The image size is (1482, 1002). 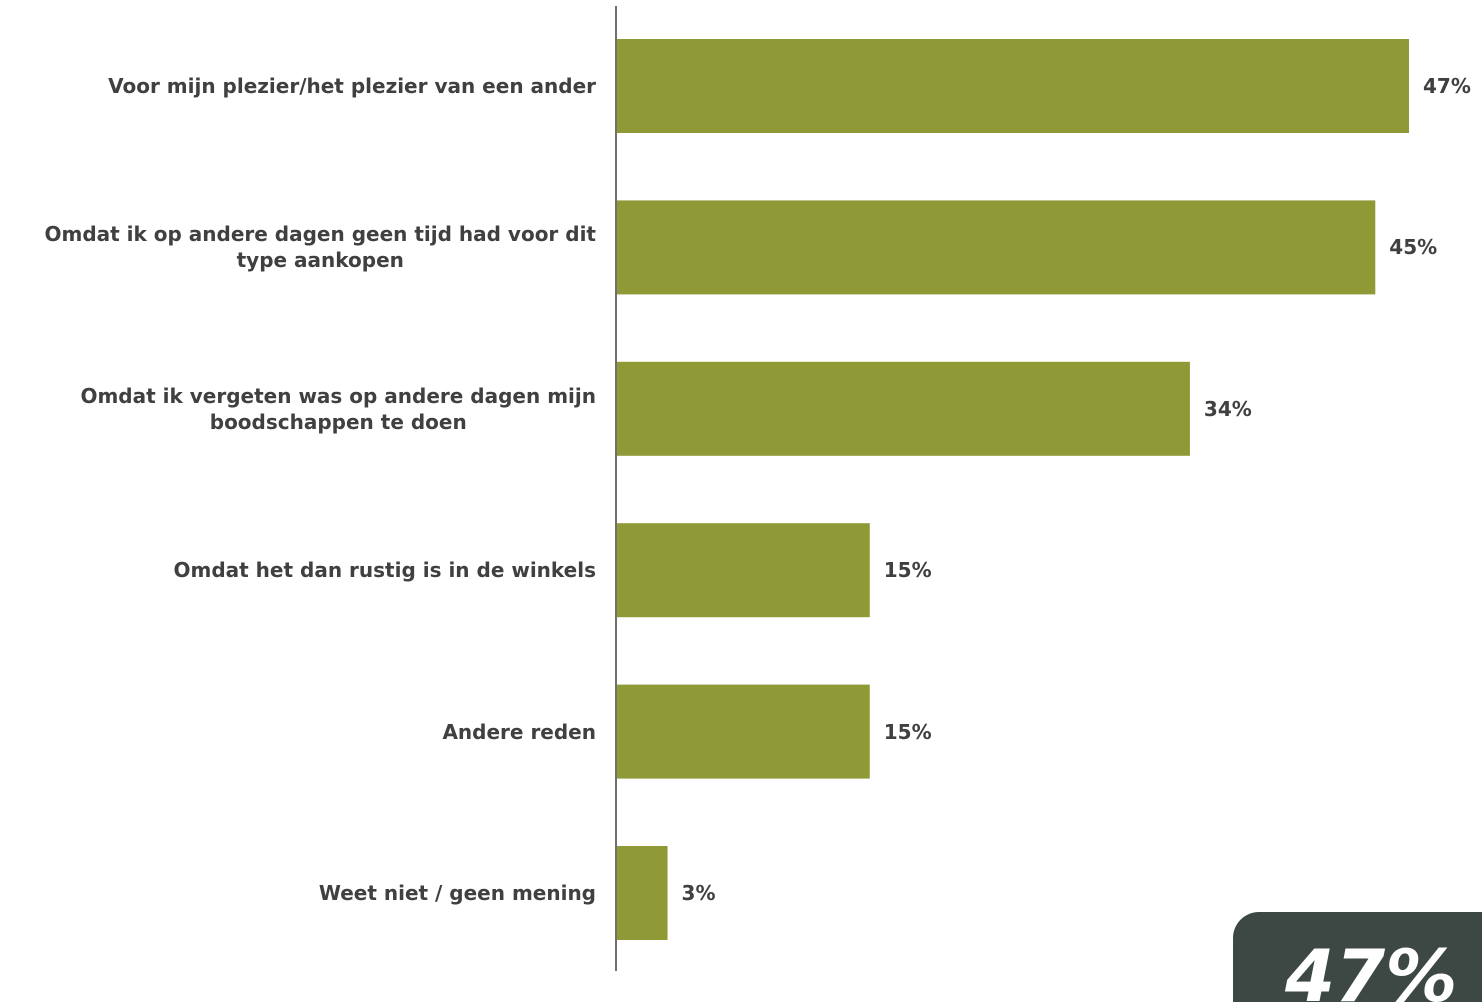 What do you see at coordinates (698, 893) in the screenshot?
I see `bar-value-label: 3%` at bounding box center [698, 893].